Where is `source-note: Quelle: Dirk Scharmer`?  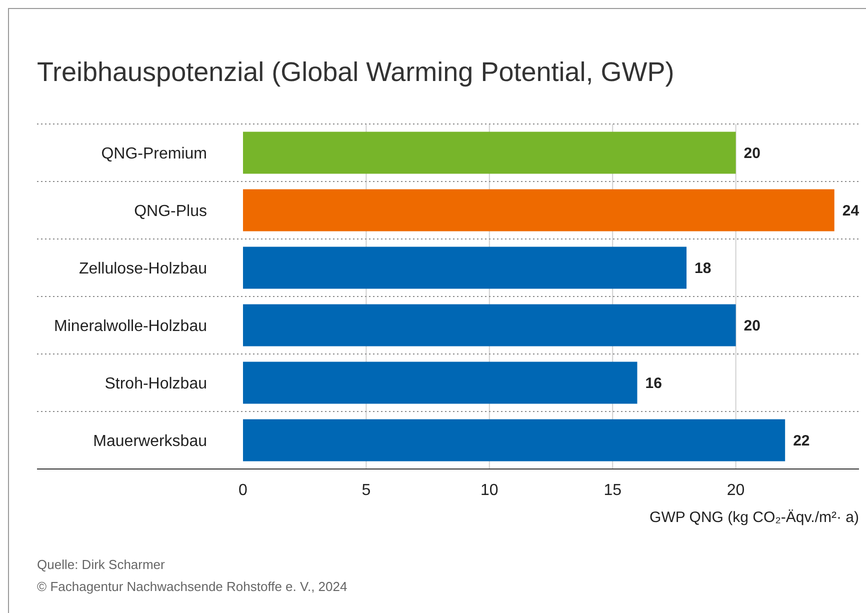 source-note: Quelle: Dirk Scharmer is located at coordinates (101, 564).